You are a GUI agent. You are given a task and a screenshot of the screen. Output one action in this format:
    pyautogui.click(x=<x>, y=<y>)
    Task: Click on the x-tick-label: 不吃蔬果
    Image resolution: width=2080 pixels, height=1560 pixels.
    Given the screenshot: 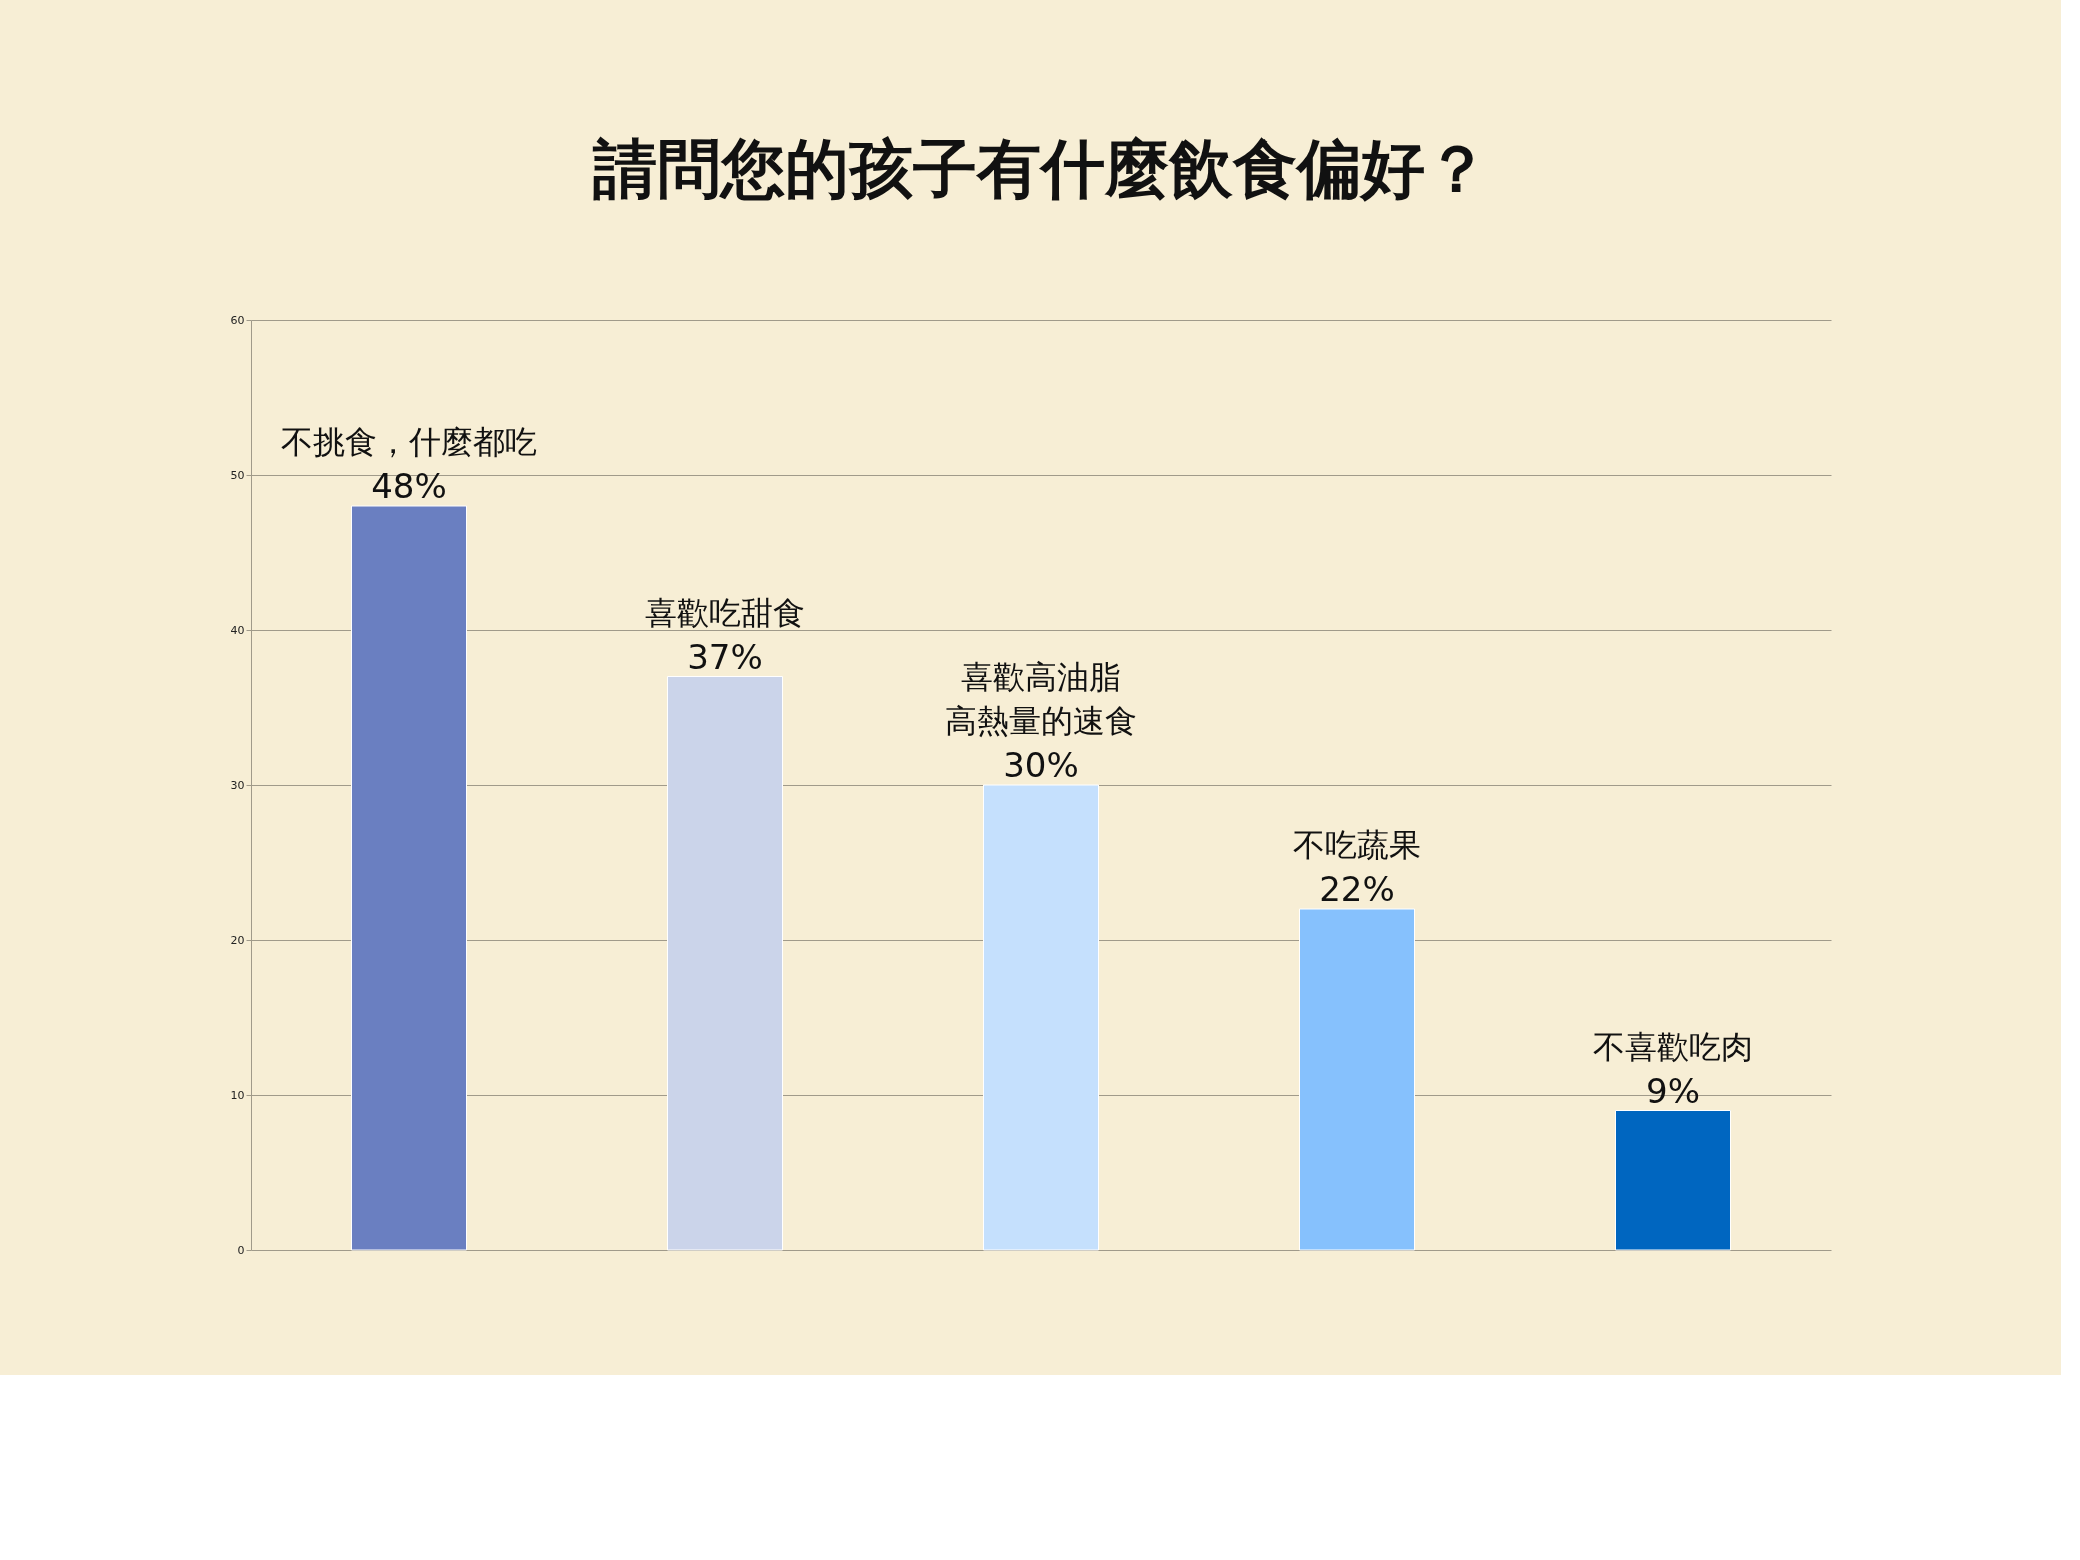 What is the action you would take?
    pyautogui.click(x=1357, y=845)
    